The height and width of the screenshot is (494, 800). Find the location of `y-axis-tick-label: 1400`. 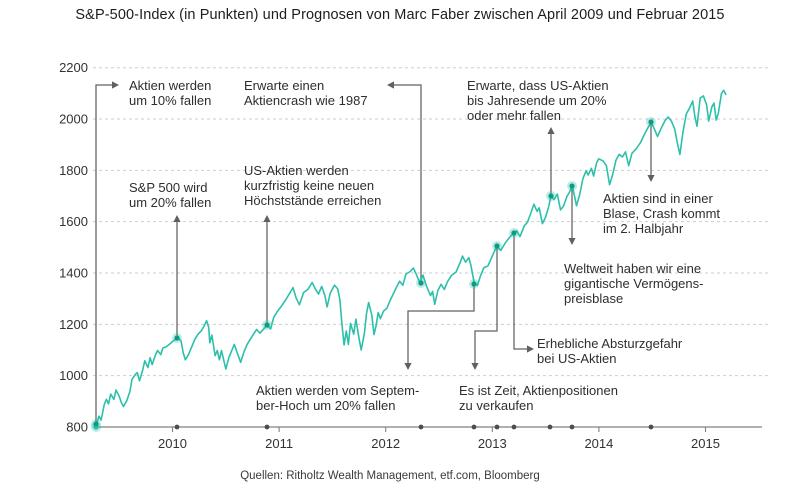

y-axis-tick-label: 1400 is located at coordinates (73, 273).